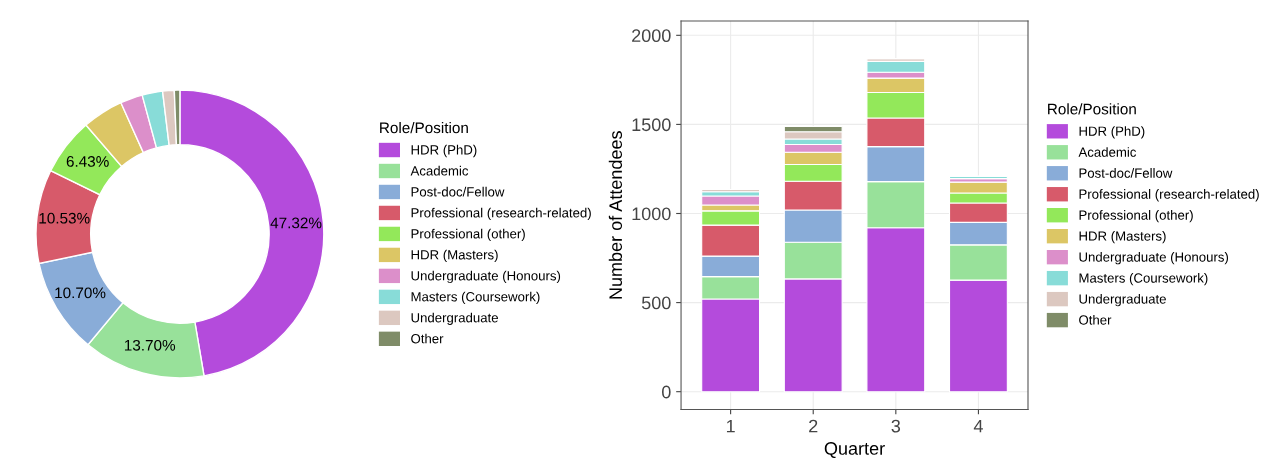 The image size is (1285, 468). What do you see at coordinates (978, 426) in the screenshot?
I see `x-tick-label: 4` at bounding box center [978, 426].